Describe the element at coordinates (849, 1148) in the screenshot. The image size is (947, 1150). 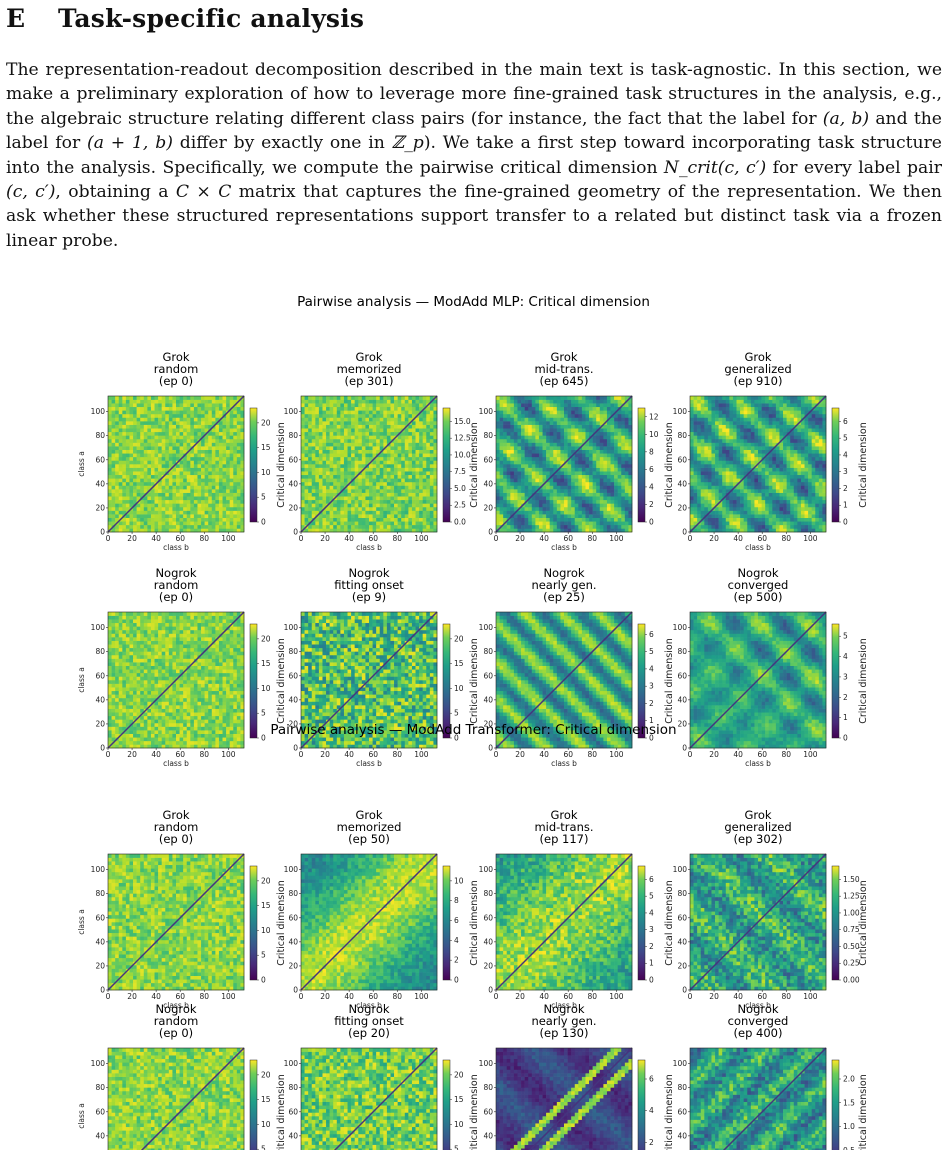
I see `colorbar-tick-label: 0.5` at that location.